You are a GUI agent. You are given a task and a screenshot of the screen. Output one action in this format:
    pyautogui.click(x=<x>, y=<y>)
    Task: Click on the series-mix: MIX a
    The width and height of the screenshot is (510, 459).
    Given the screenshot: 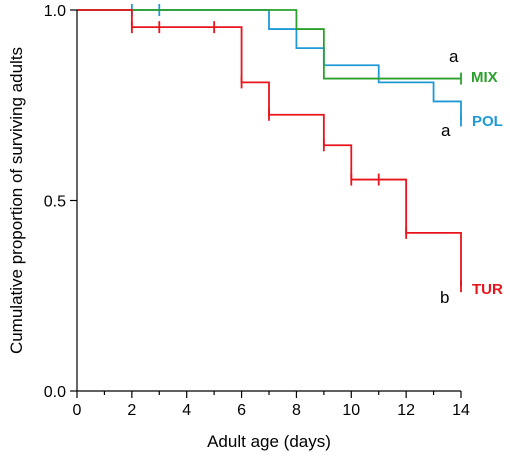 What is the action you would take?
    pyautogui.click(x=287, y=47)
    